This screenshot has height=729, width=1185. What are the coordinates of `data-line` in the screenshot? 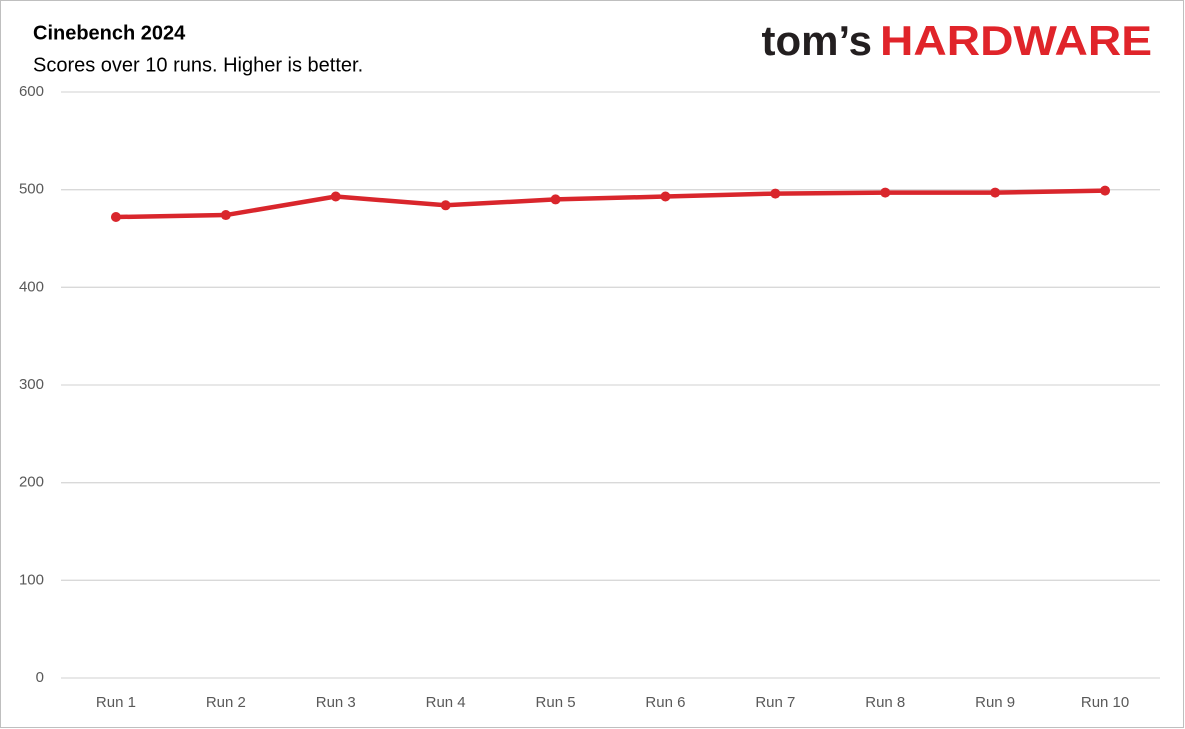 It's located at (610, 204).